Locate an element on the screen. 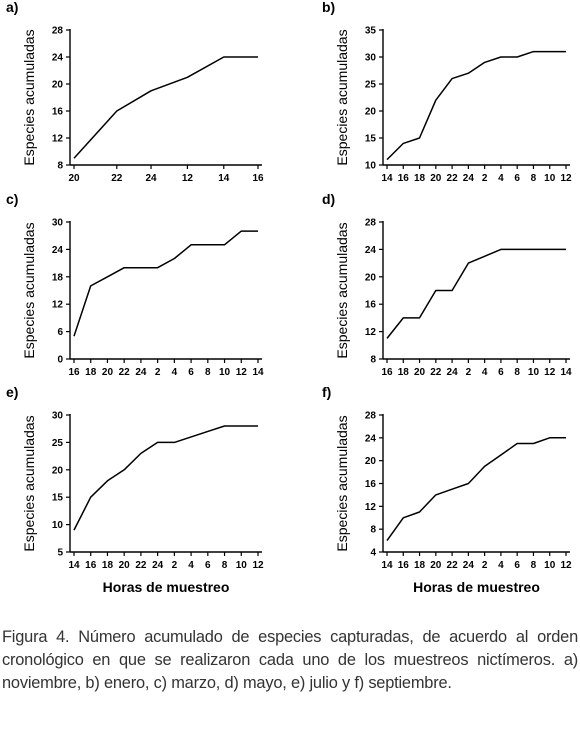 This screenshot has width=580, height=733. y-tick-label: 4 is located at coordinates (373, 553).